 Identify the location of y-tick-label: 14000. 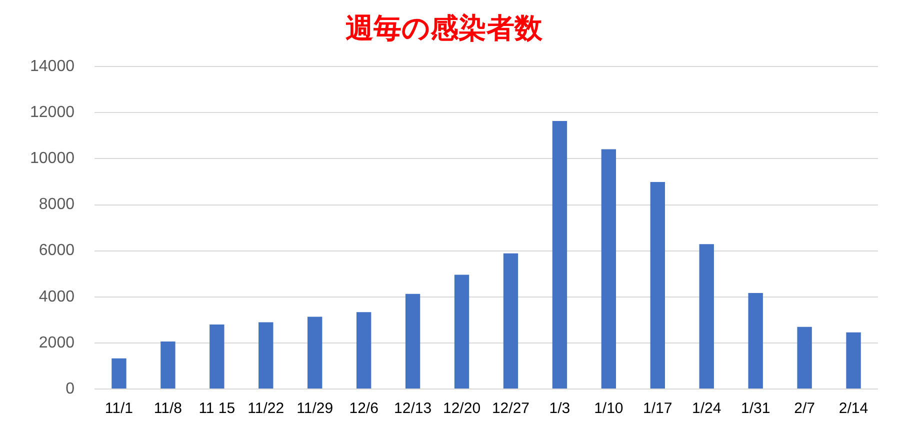
(52, 67).